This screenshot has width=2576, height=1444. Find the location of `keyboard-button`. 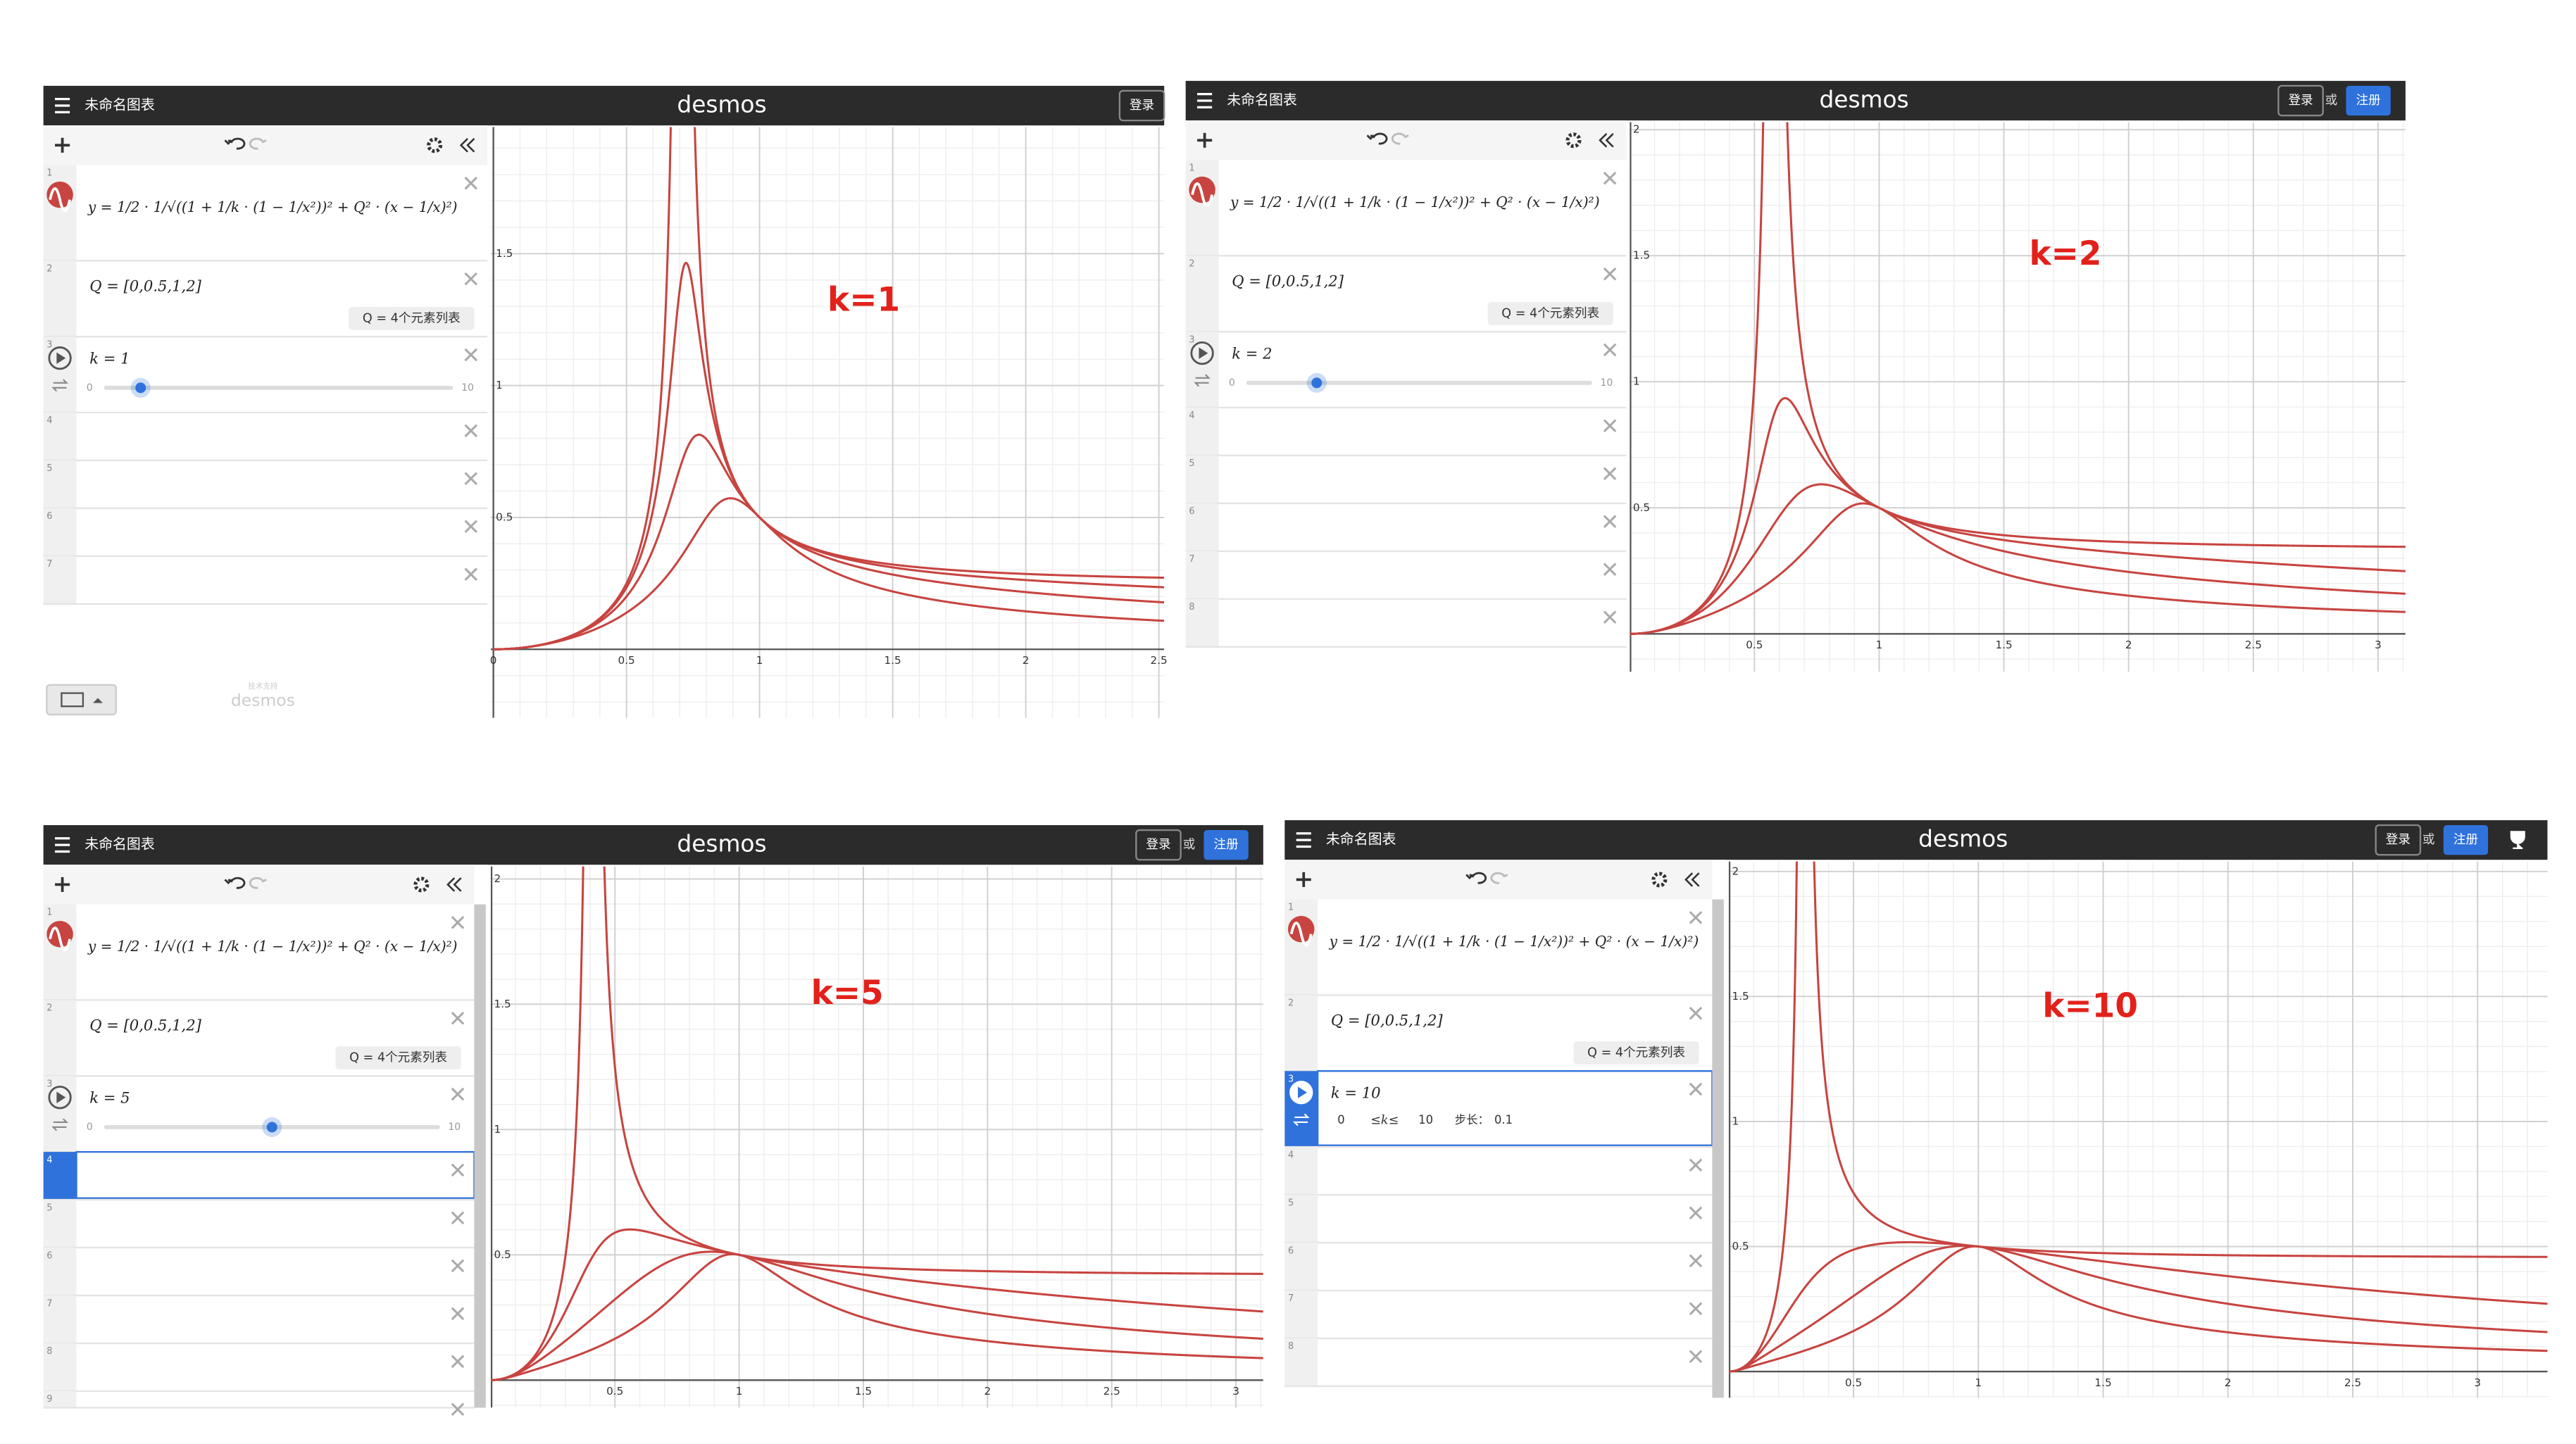

keyboard-button is located at coordinates (81, 700).